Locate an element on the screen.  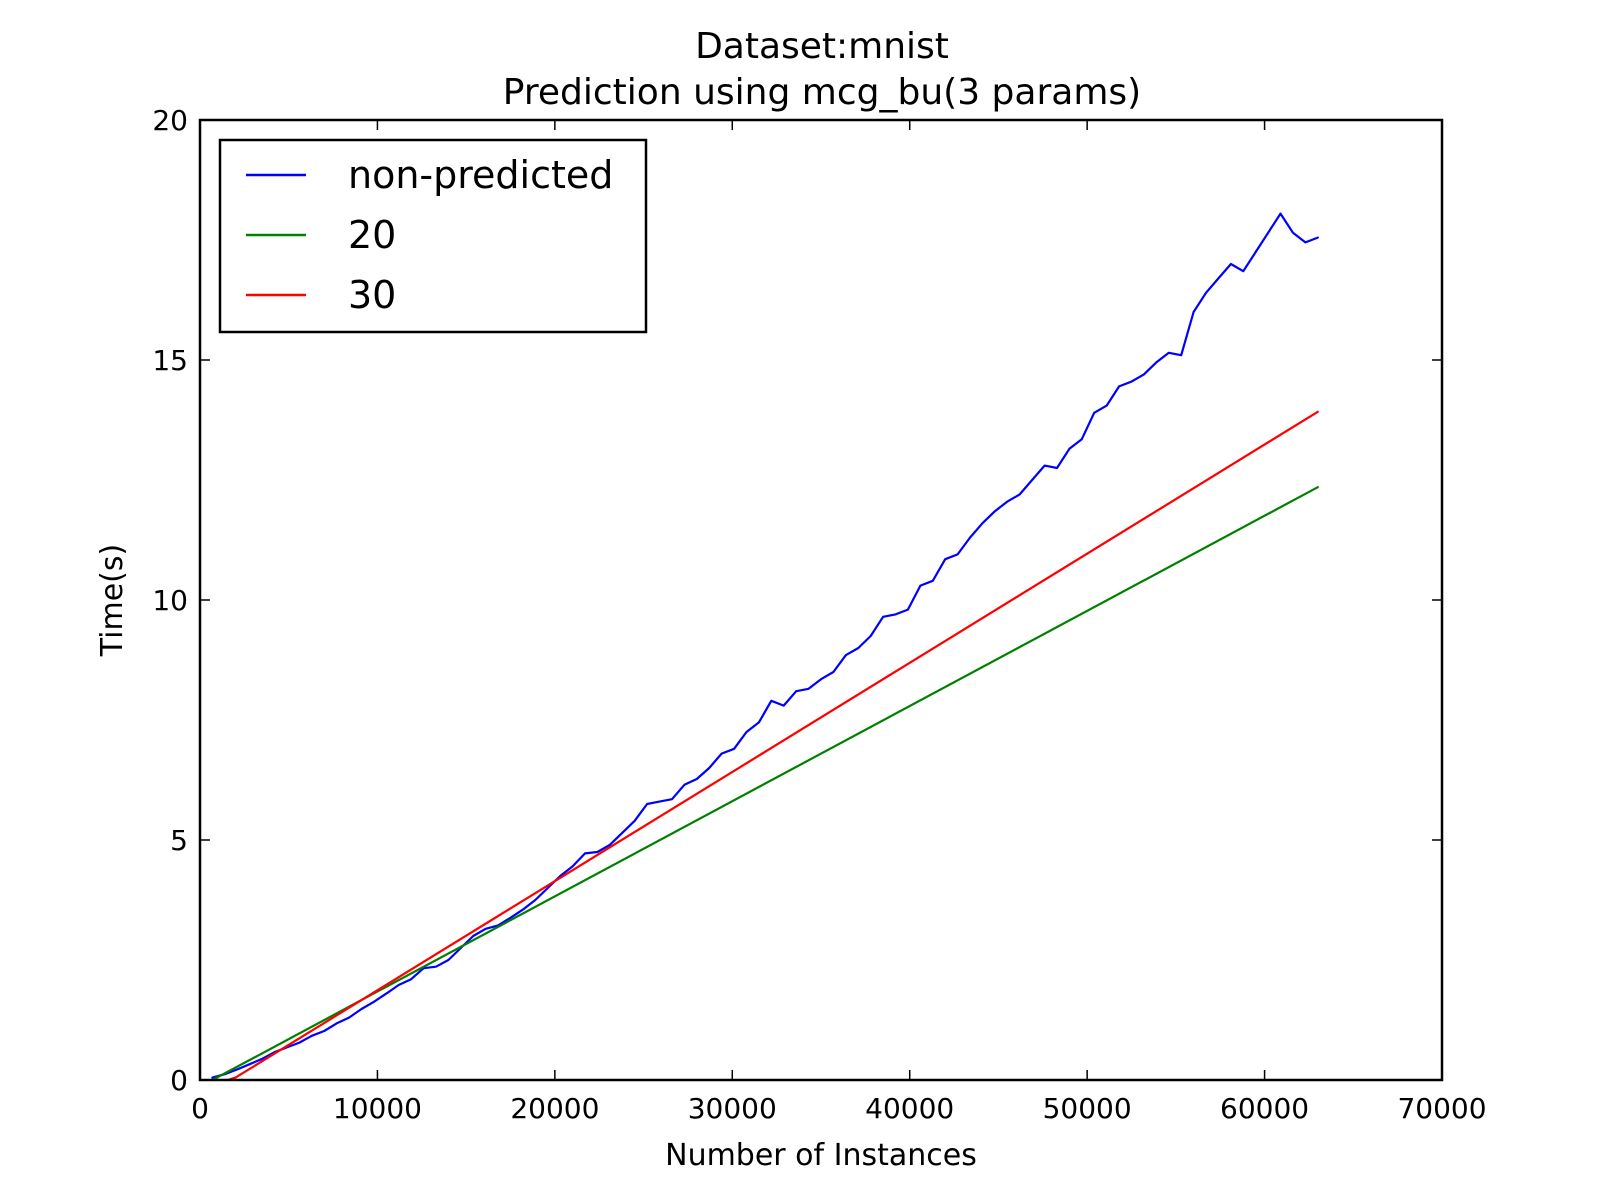
legend-entry-label: 20 is located at coordinates (372, 235).